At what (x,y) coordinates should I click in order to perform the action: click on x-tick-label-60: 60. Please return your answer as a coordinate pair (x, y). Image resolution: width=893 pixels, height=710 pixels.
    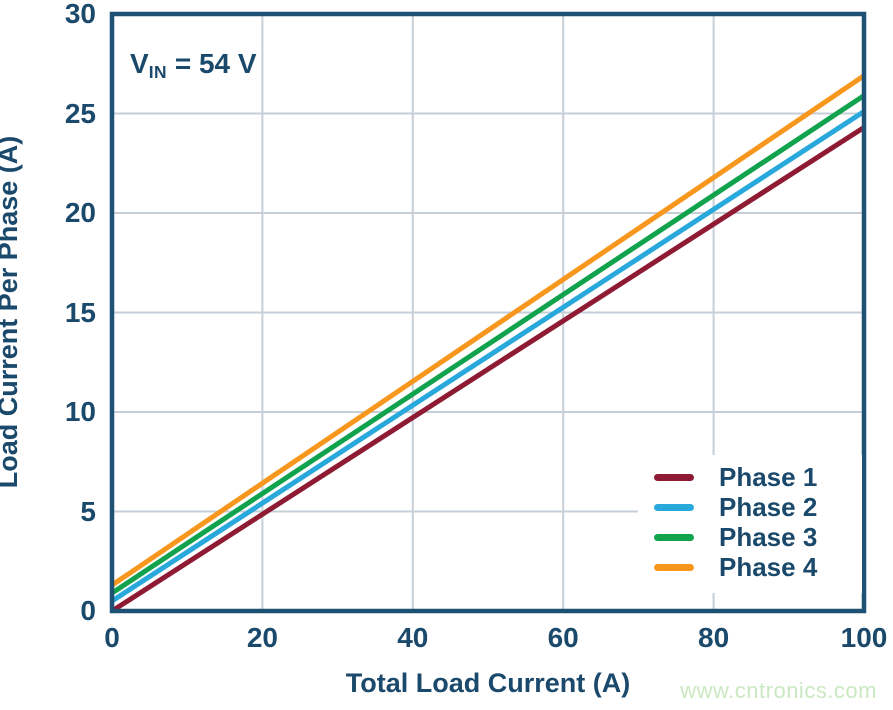
    Looking at the image, I should click on (563, 637).